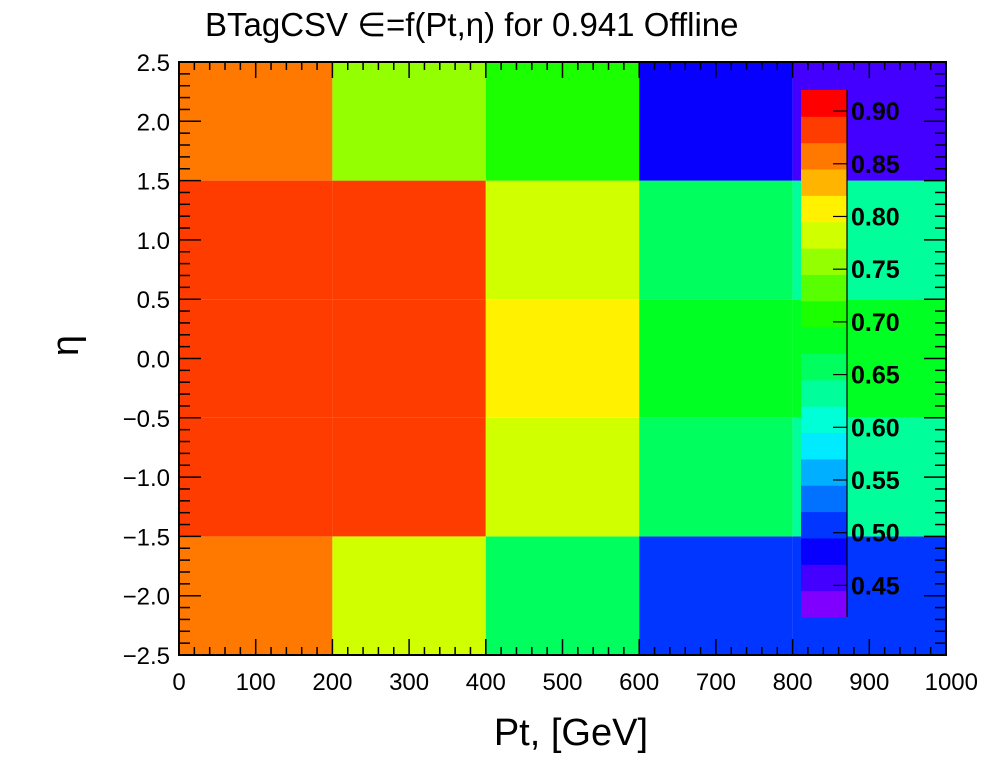  What do you see at coordinates (153, 360) in the screenshot?
I see `y-tick-label: 0.0` at bounding box center [153, 360].